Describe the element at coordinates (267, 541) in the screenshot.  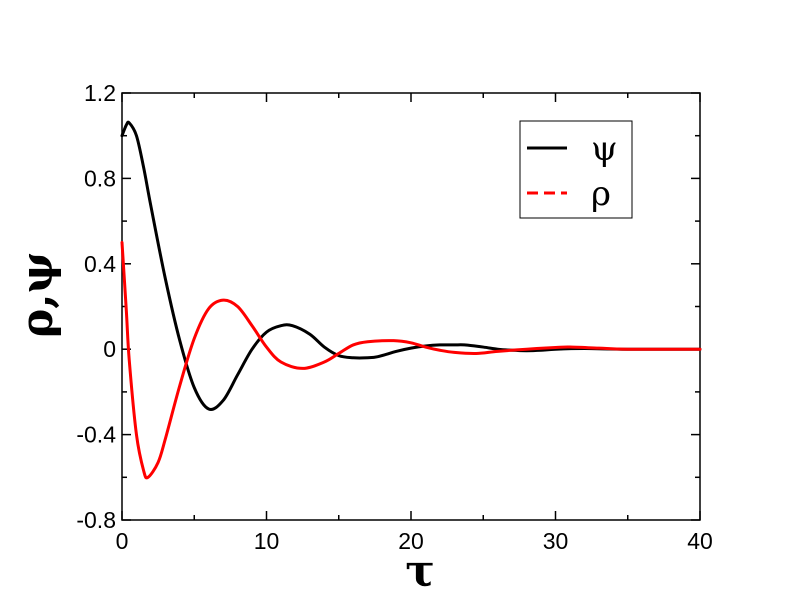
I see `x-tick-label: 10` at that location.